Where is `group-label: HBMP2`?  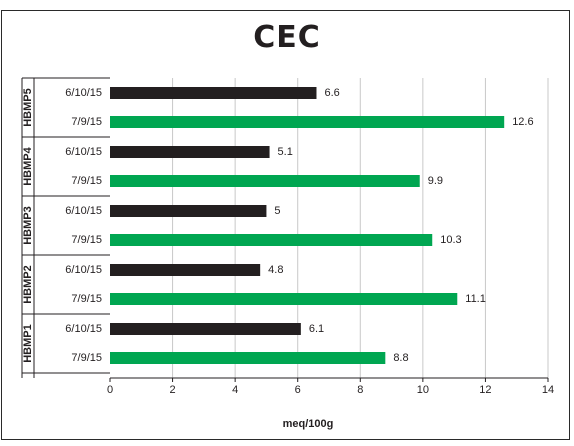 group-label: HBMP2 is located at coordinates (28, 284).